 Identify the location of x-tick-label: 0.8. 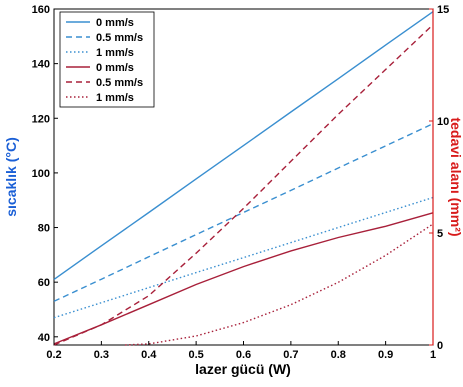
(338, 355).